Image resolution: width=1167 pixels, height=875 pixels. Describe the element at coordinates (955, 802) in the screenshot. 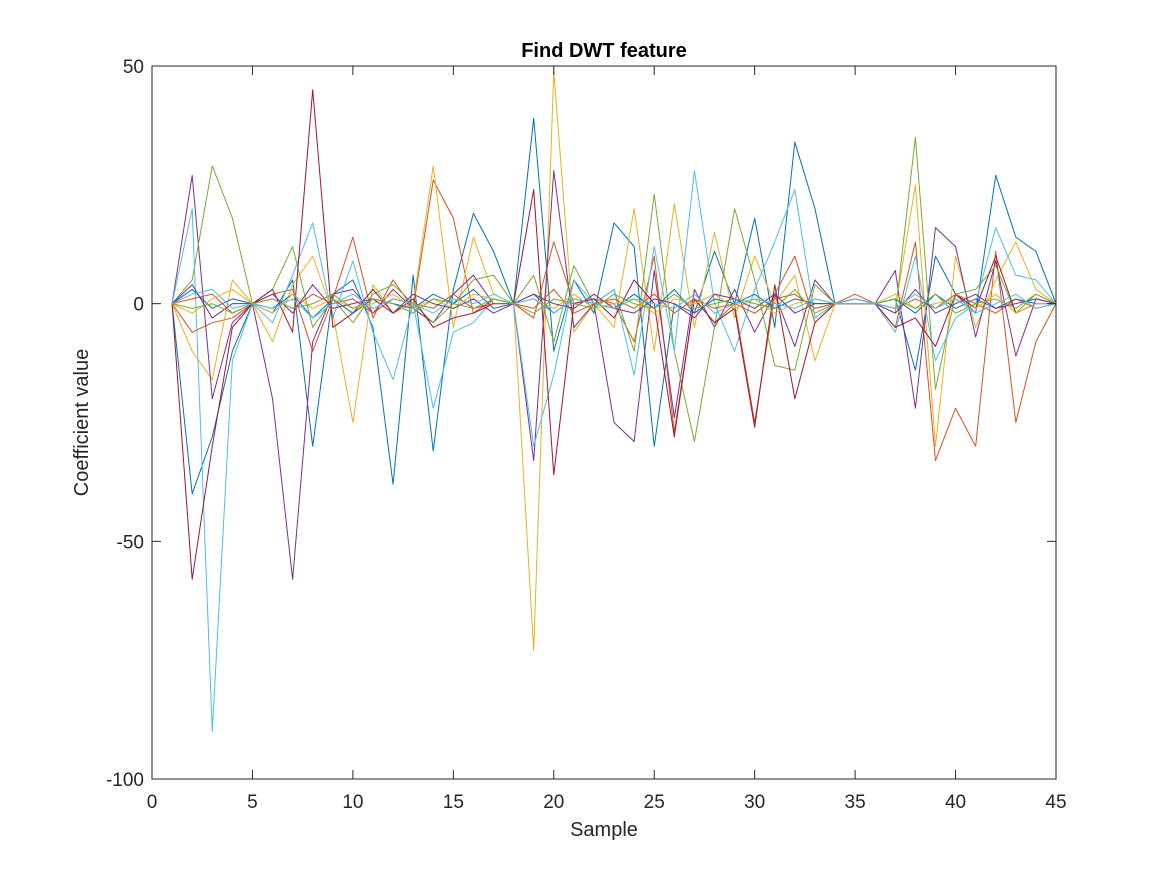

I see `x-tick-label-40: 40` at that location.